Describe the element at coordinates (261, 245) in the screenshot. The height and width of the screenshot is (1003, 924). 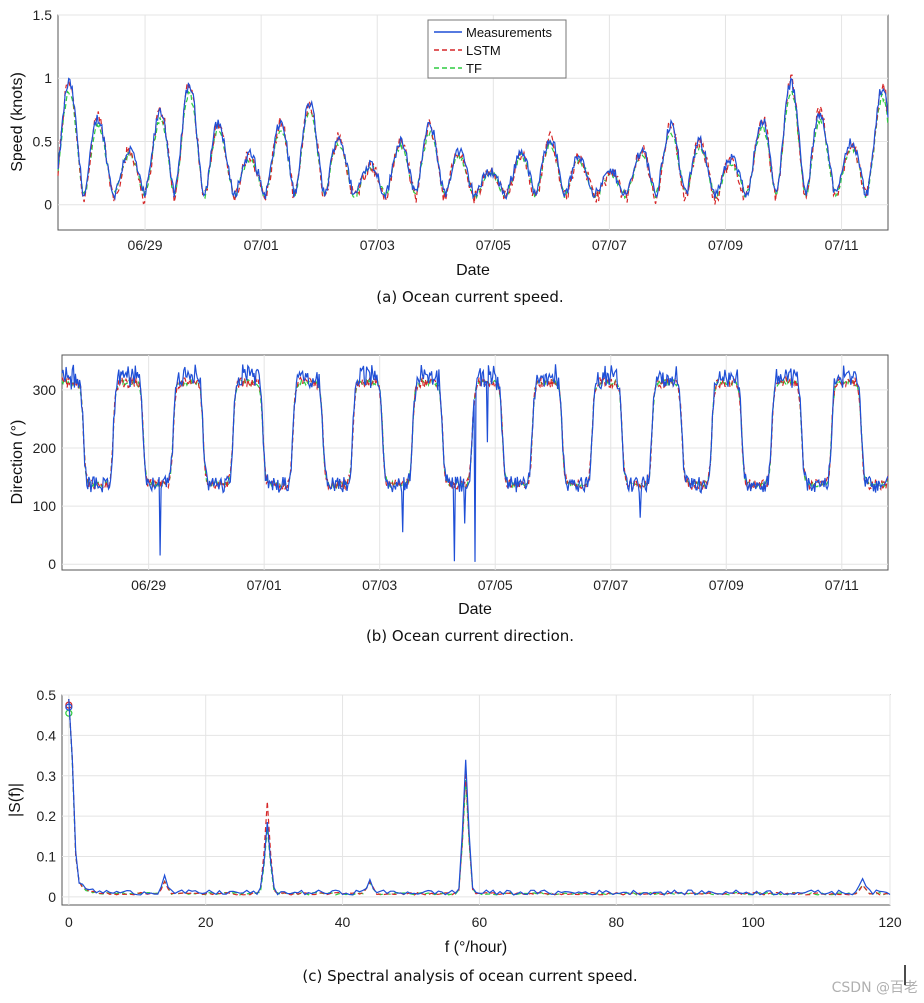
I see `speed-x-tick-label: 07/01` at that location.